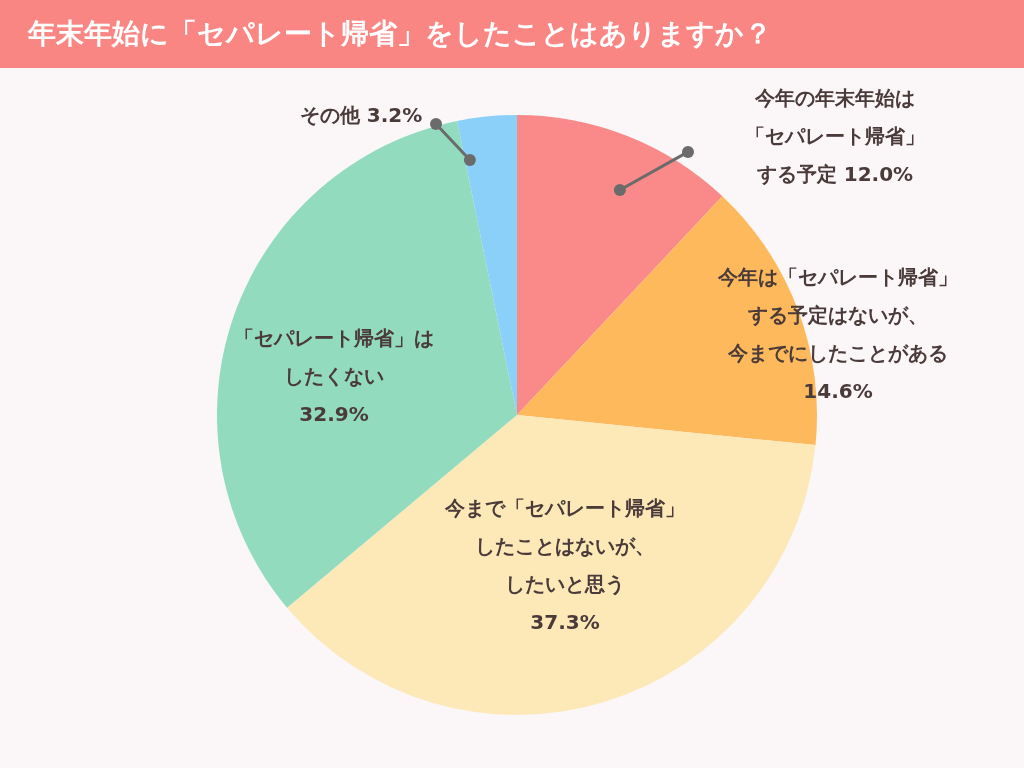 The width and height of the screenshot is (1024, 768). I want to click on chart-title: 年末年始に「セパレート帰省」をしたことはありますか？, so click(512, 34).